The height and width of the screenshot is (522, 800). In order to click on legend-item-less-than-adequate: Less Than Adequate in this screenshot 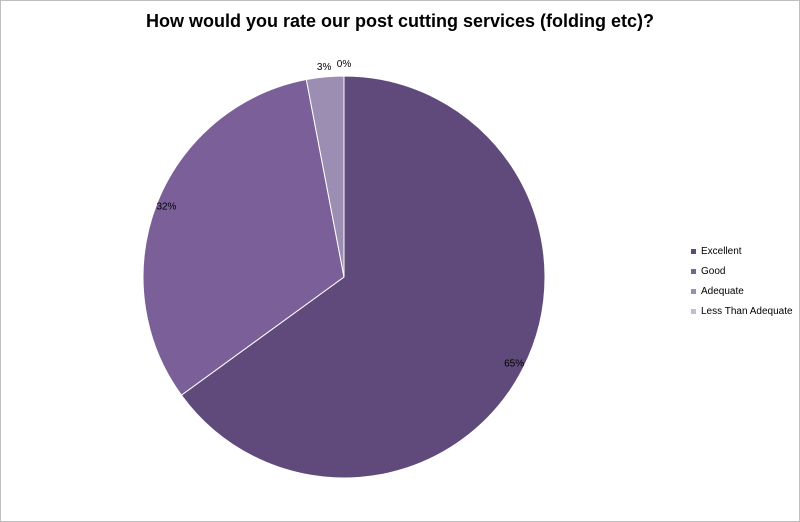, I will do `click(742, 311)`.